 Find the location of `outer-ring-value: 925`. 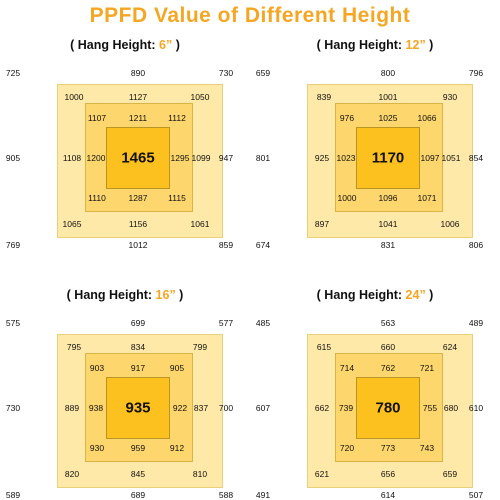

outer-ring-value: 925 is located at coordinates (322, 158).